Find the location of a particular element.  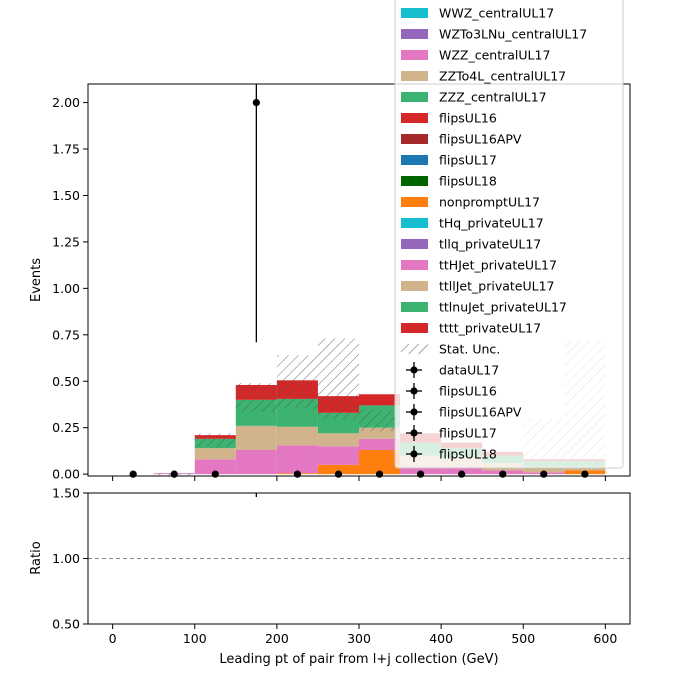

ratio-x-tick-label: 200 is located at coordinates (277, 638).